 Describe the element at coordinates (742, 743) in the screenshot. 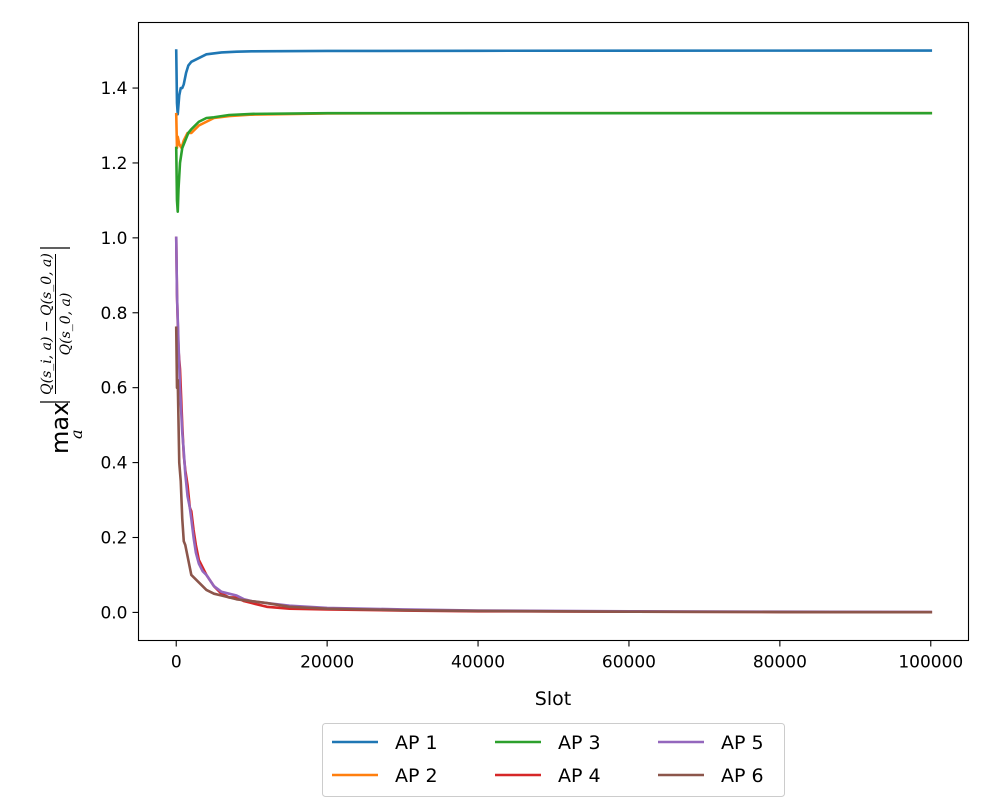

I see `legend-label-ap-5: AP 5` at that location.